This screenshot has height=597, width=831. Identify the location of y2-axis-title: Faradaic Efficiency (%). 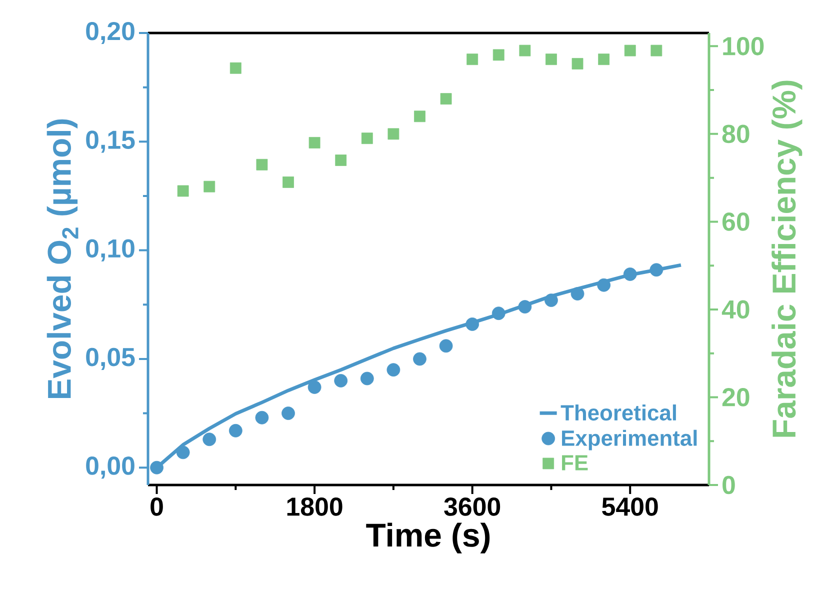
(787, 258).